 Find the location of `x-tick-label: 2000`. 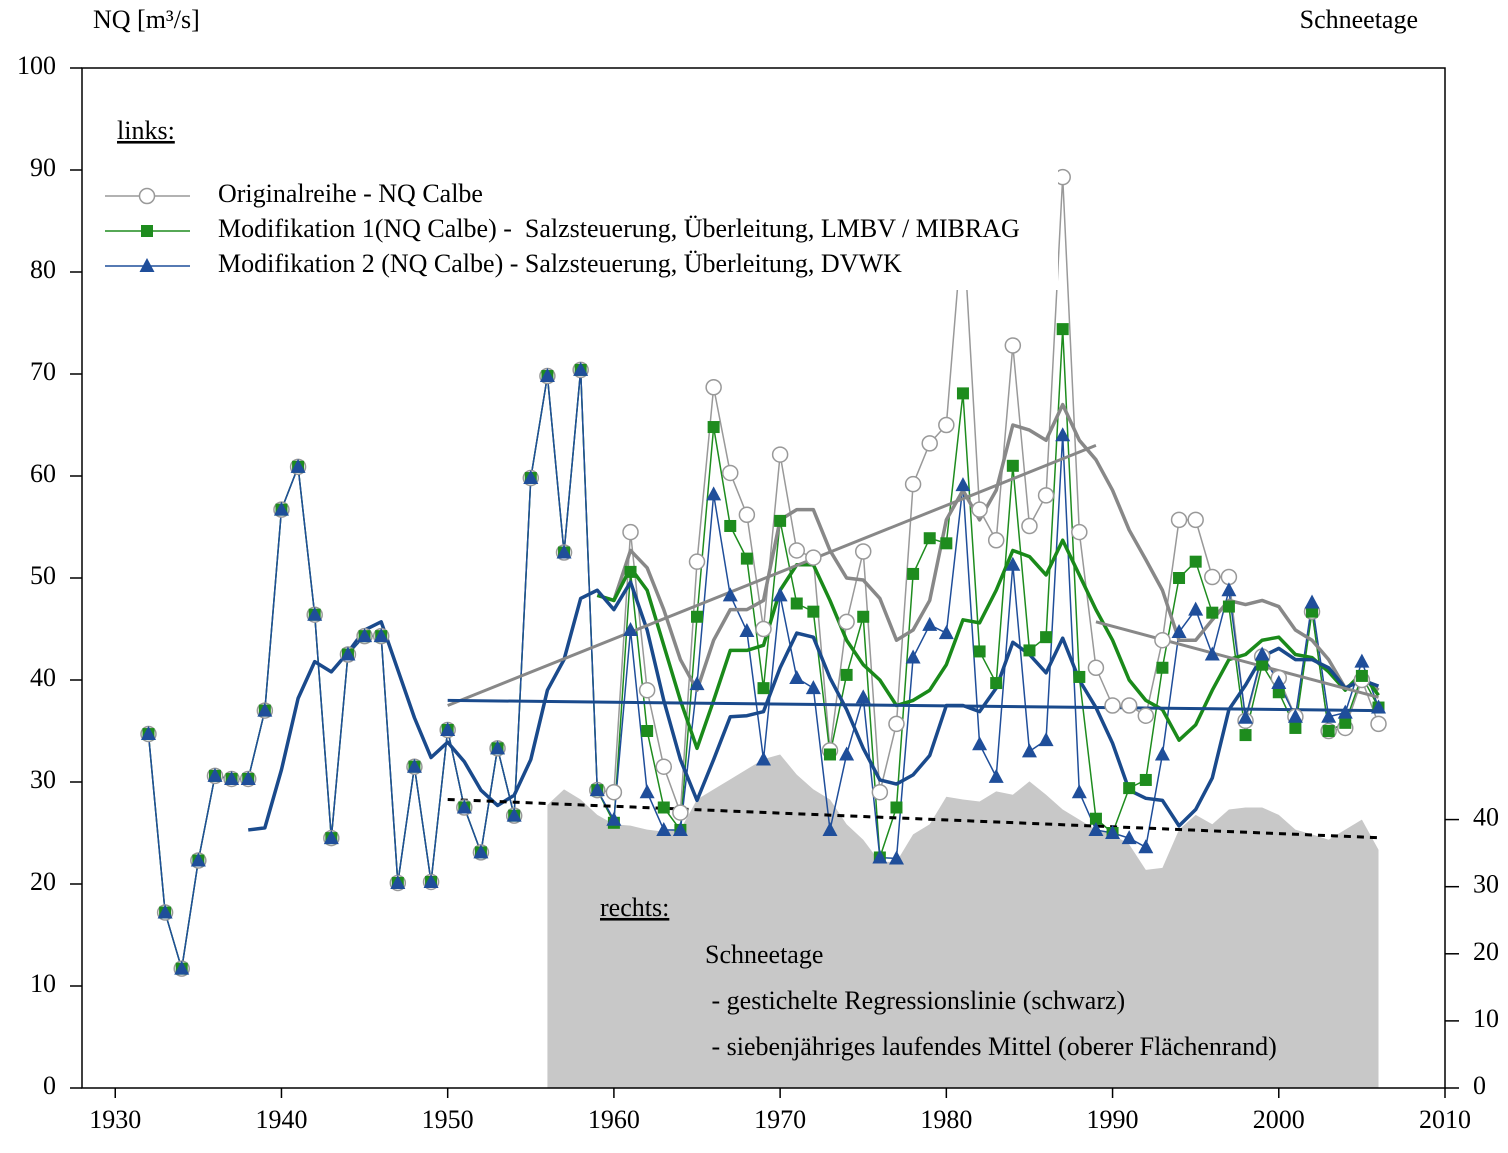

x-tick-label: 2000 is located at coordinates (1279, 1119).